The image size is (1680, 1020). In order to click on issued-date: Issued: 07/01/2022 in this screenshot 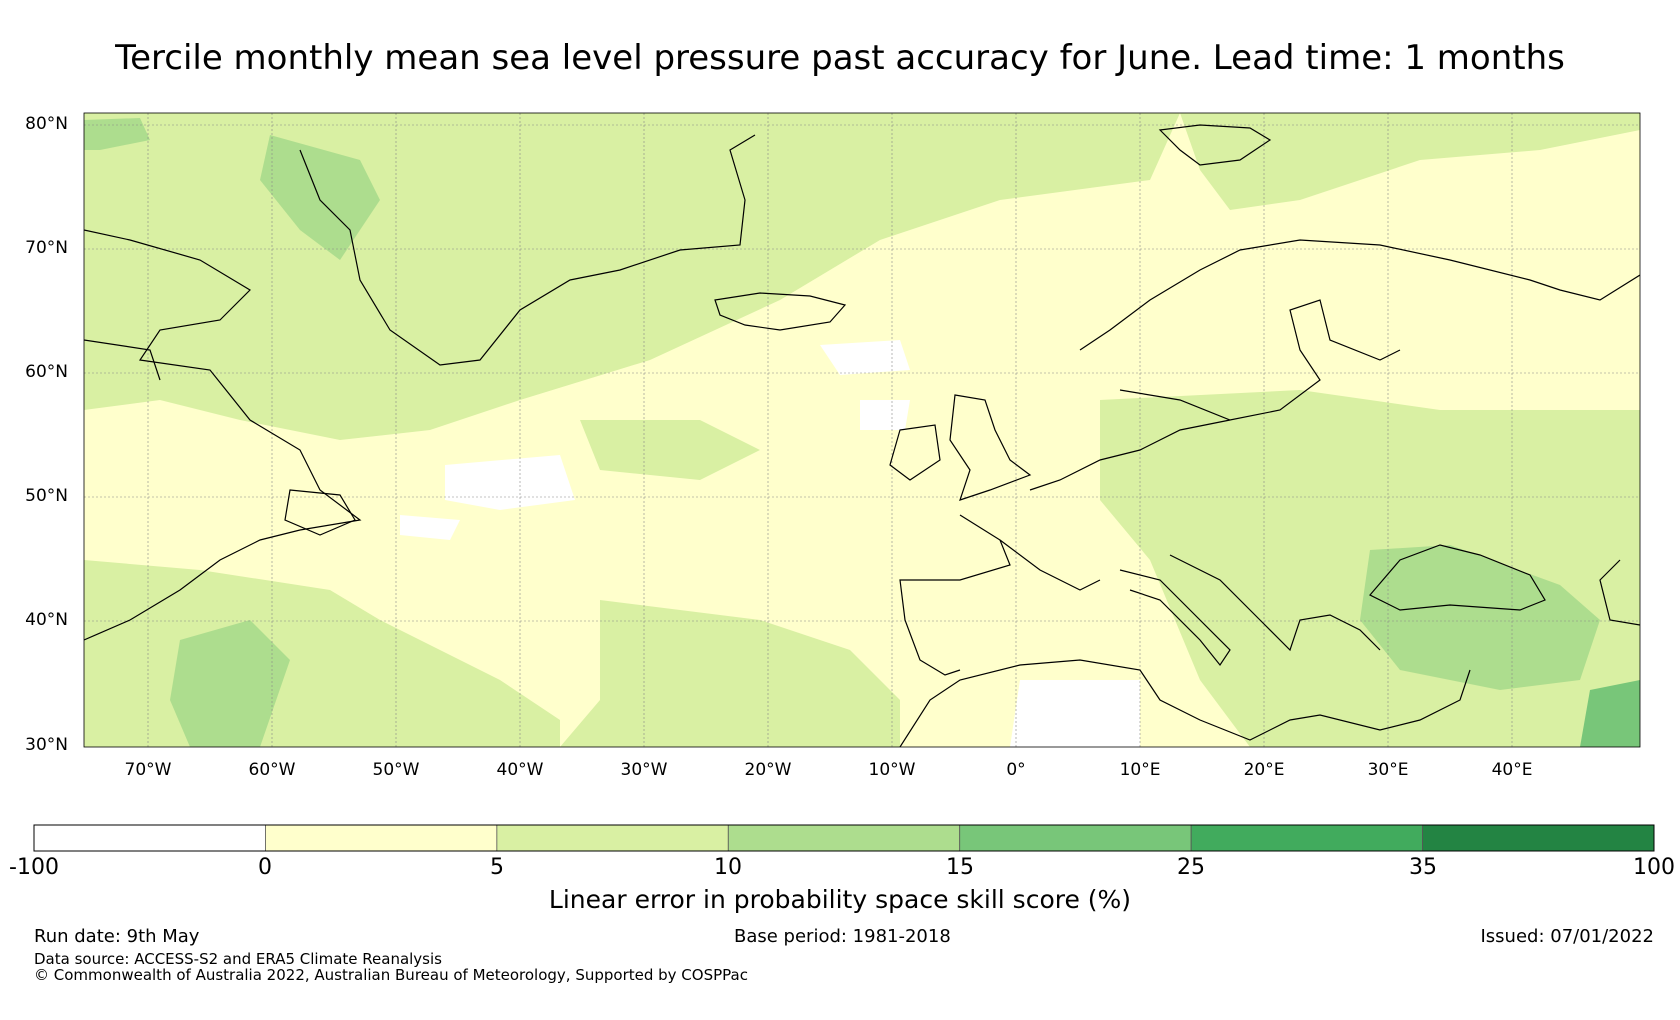, I will do `click(1567, 936)`.